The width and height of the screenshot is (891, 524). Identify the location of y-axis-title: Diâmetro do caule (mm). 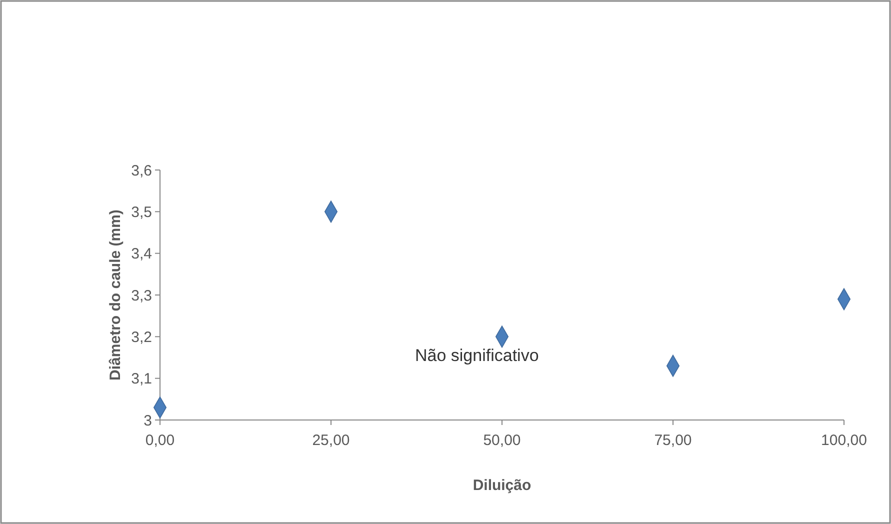
(115, 295).